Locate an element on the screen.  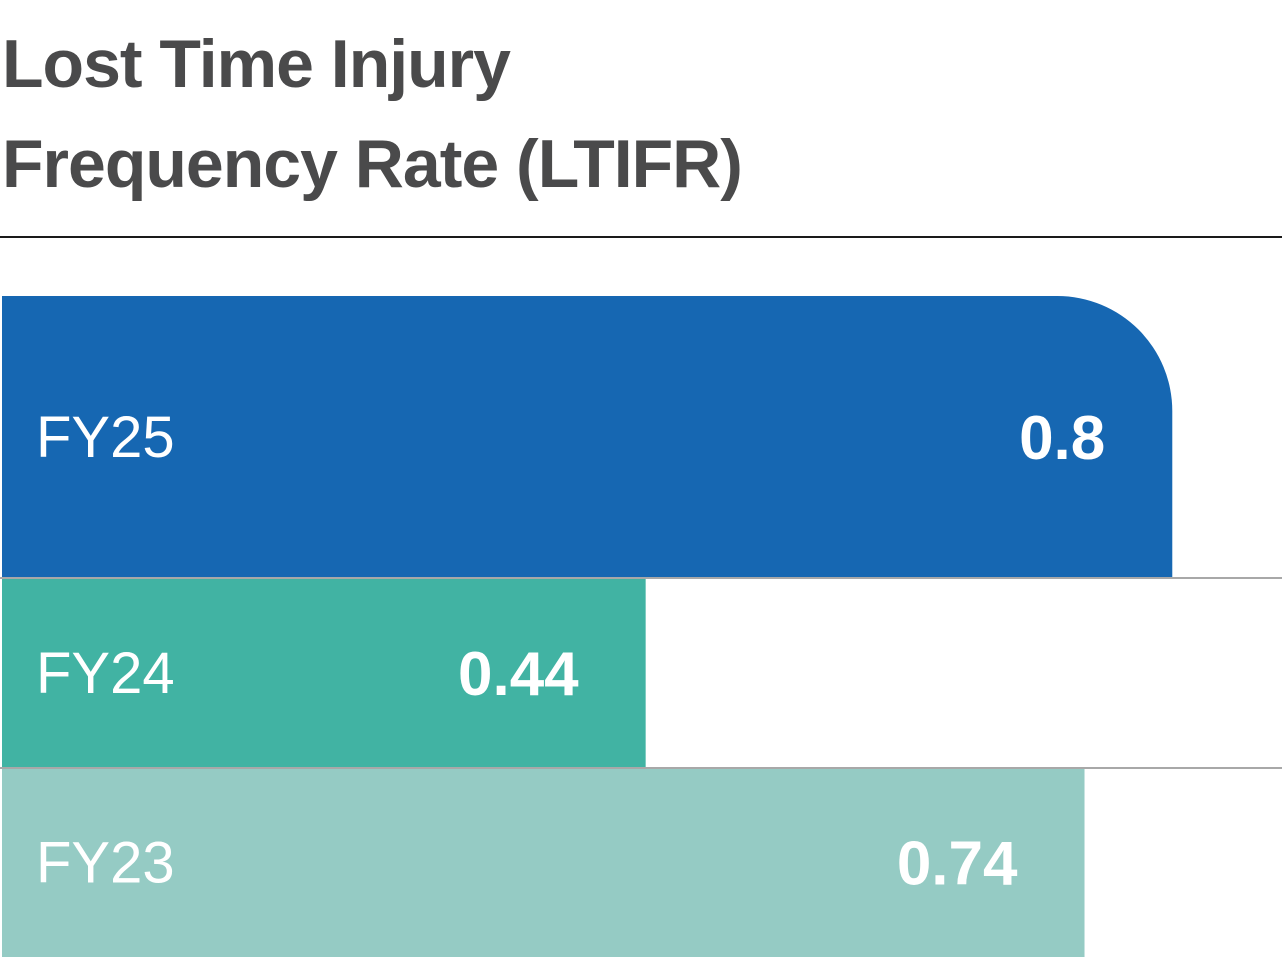
category-label-fy24: FY24 is located at coordinates (105, 673).